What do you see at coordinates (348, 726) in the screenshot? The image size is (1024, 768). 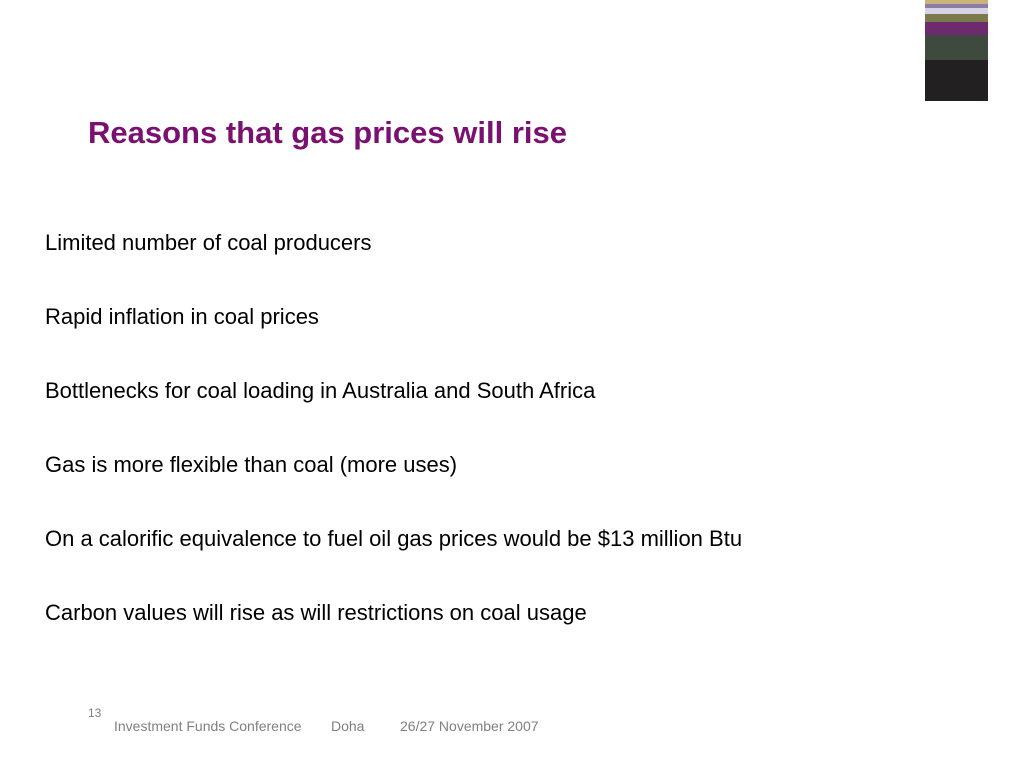 I see `footer-location: Doha` at bounding box center [348, 726].